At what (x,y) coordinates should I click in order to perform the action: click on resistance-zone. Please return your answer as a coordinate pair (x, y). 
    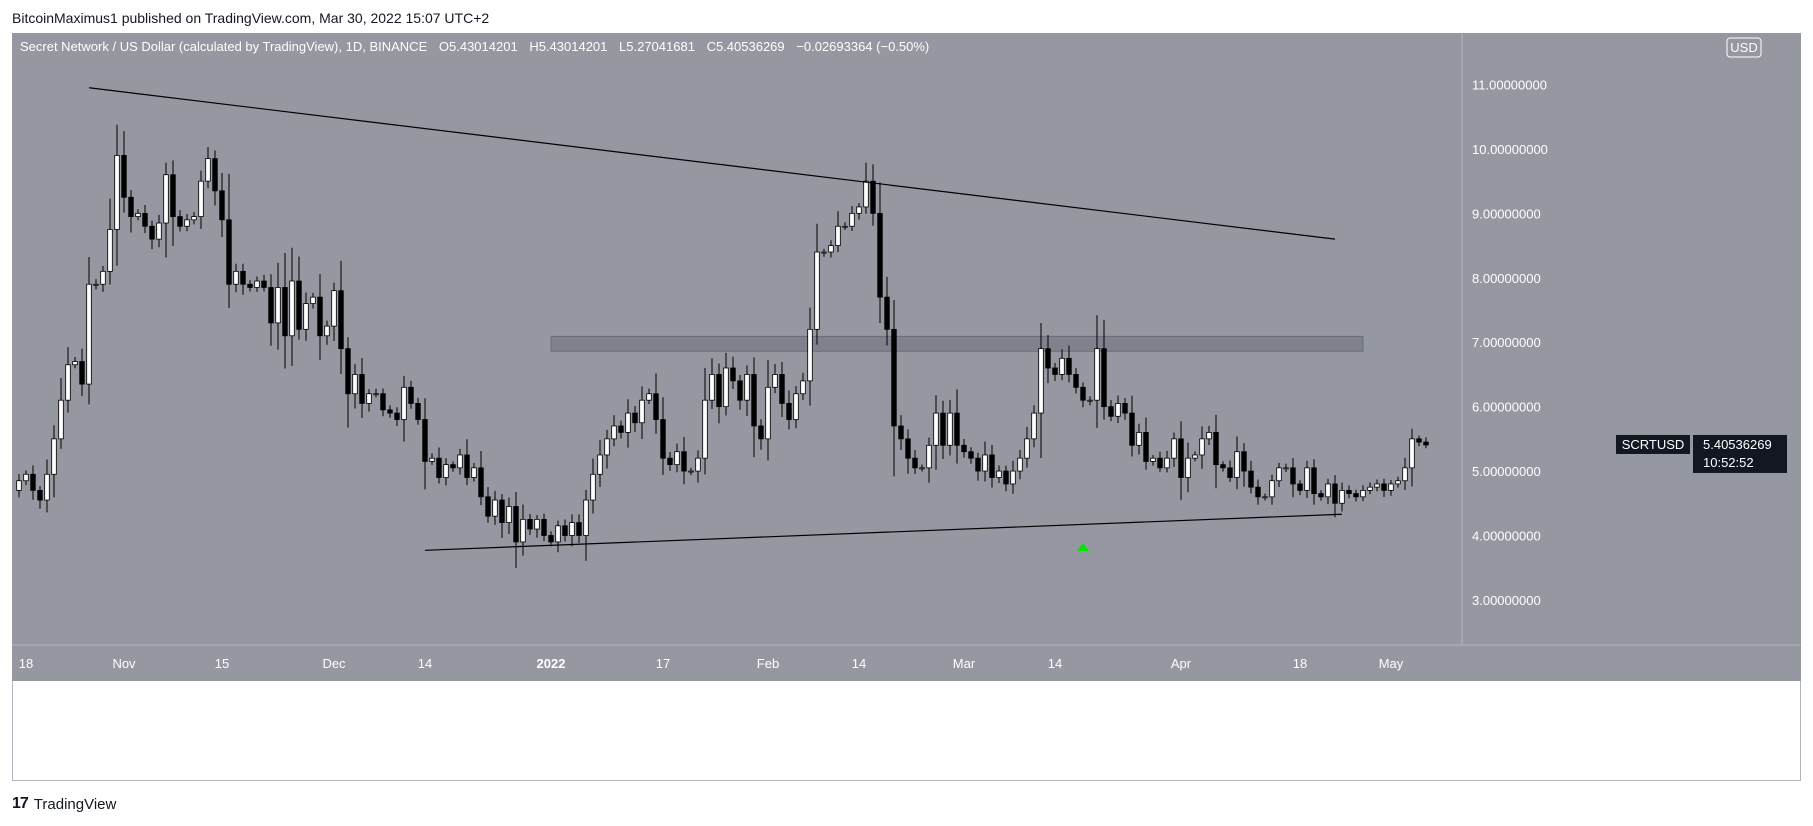
    Looking at the image, I should click on (957, 343).